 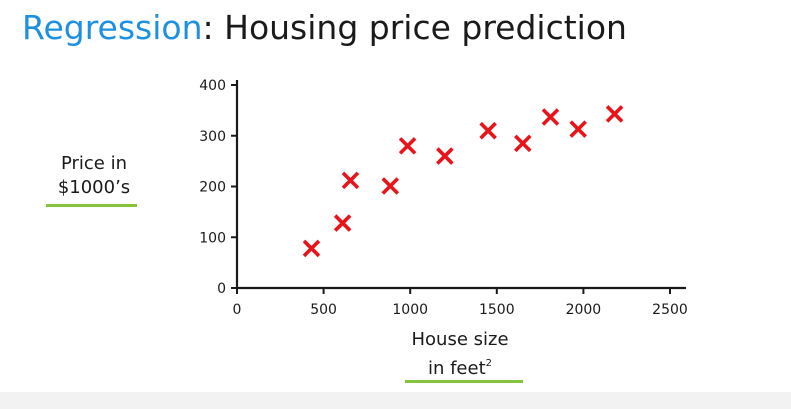 What do you see at coordinates (237, 310) in the screenshot?
I see `x-tick-label: 0` at bounding box center [237, 310].